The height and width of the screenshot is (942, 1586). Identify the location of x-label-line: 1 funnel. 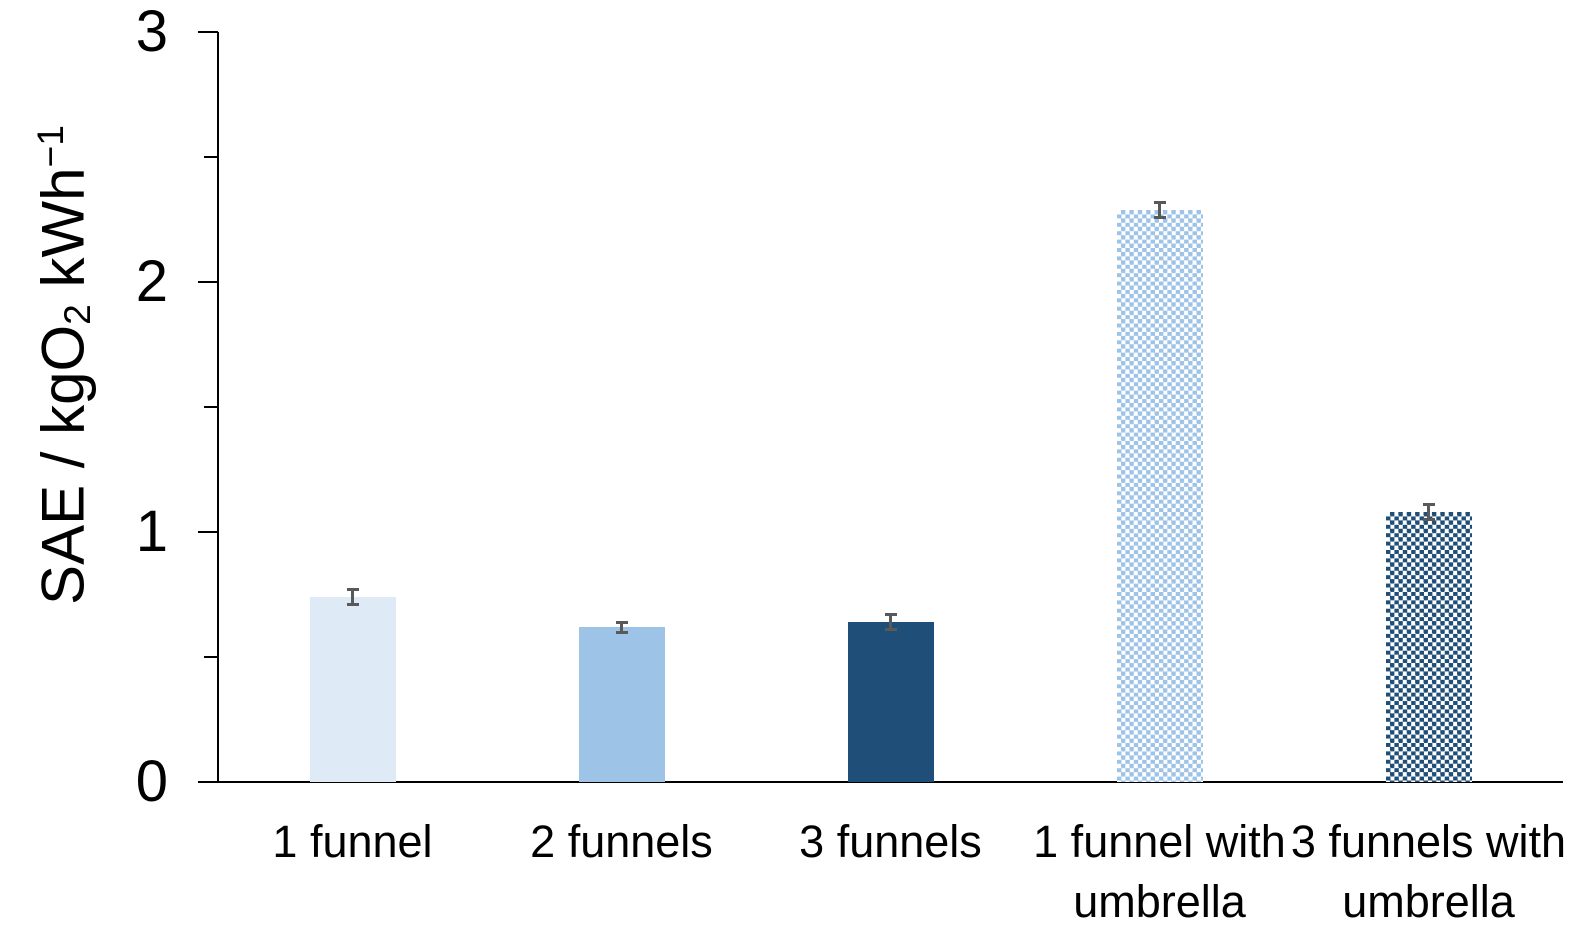
(352, 841).